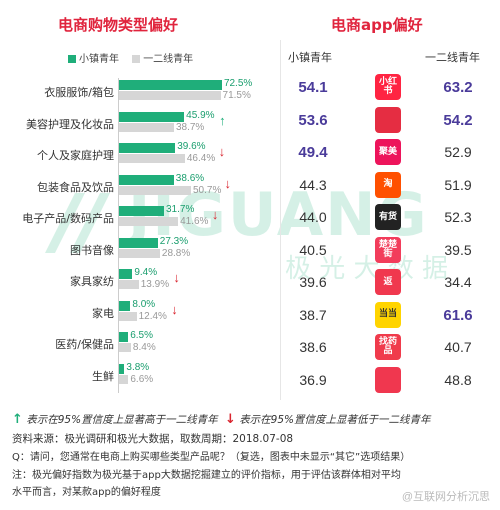  Describe the element at coordinates (313, 184) in the screenshot. I see `app-index-small-town: 44.3` at that location.